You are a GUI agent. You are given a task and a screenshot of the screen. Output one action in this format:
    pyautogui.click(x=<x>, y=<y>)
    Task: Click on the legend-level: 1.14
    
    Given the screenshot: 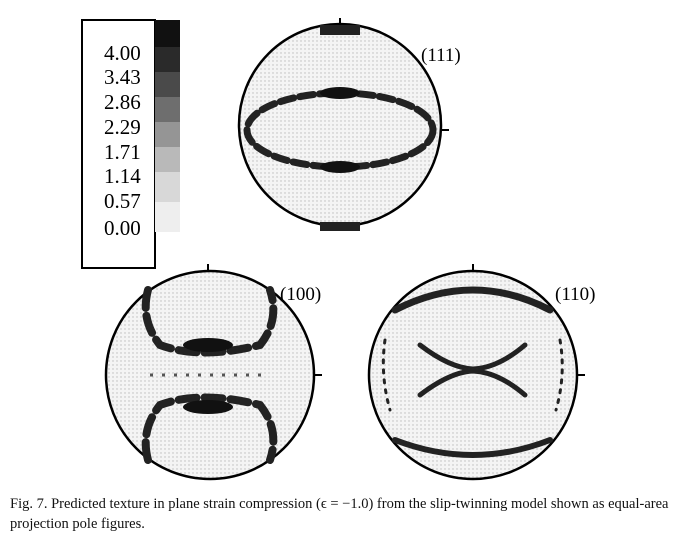 What is the action you would take?
    pyautogui.click(x=122, y=176)
    